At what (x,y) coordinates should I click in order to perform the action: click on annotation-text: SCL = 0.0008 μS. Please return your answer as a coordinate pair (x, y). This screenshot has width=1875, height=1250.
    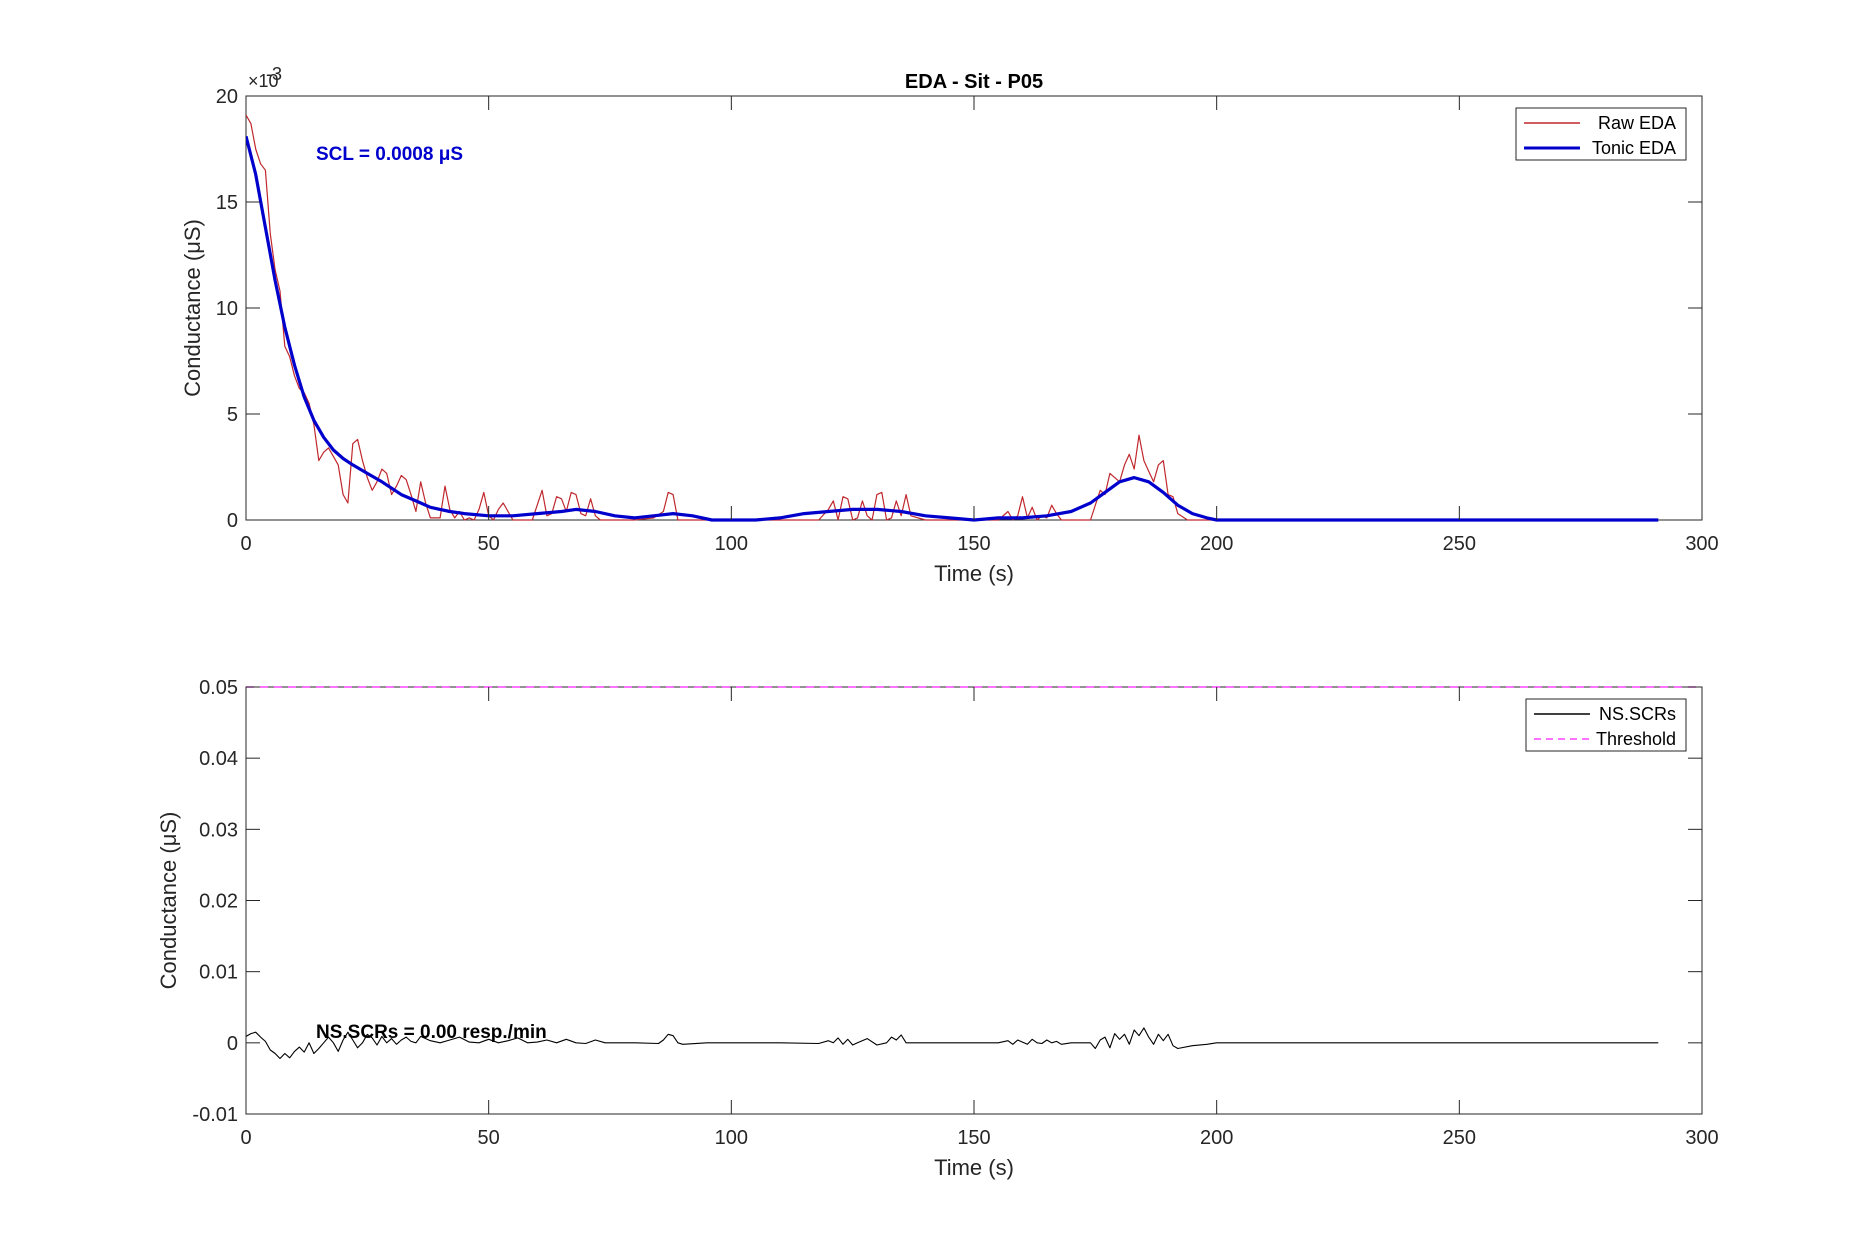
    Looking at the image, I should click on (389, 154).